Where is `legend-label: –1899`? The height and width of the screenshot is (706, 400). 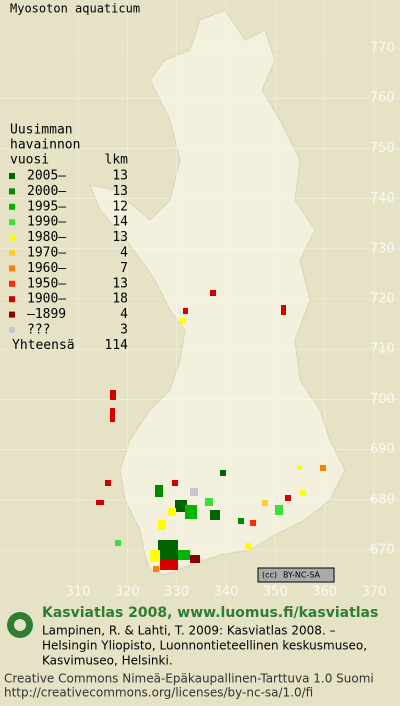
legend-label: –1899 is located at coordinates (46, 314).